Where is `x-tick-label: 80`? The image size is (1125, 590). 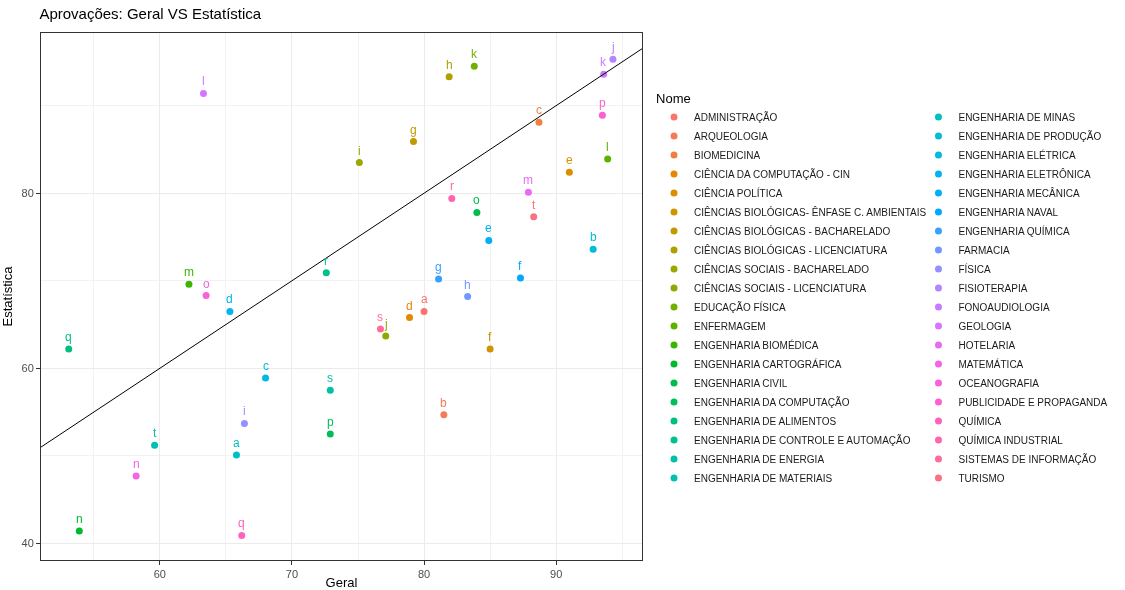
x-tick-label: 80 is located at coordinates (424, 574).